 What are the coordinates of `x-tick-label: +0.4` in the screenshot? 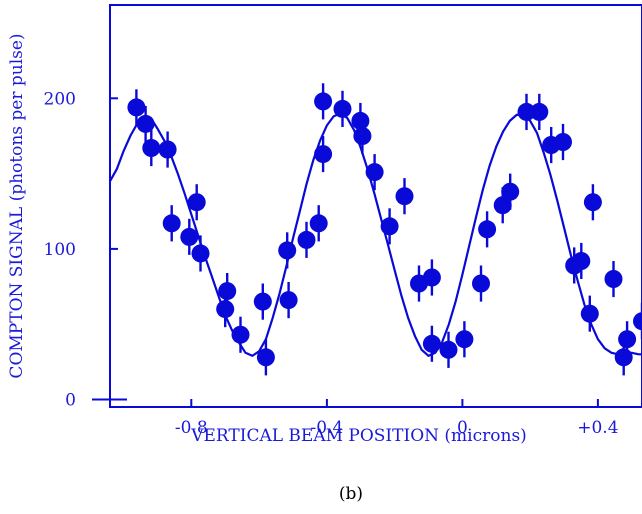 It's located at (597, 428).